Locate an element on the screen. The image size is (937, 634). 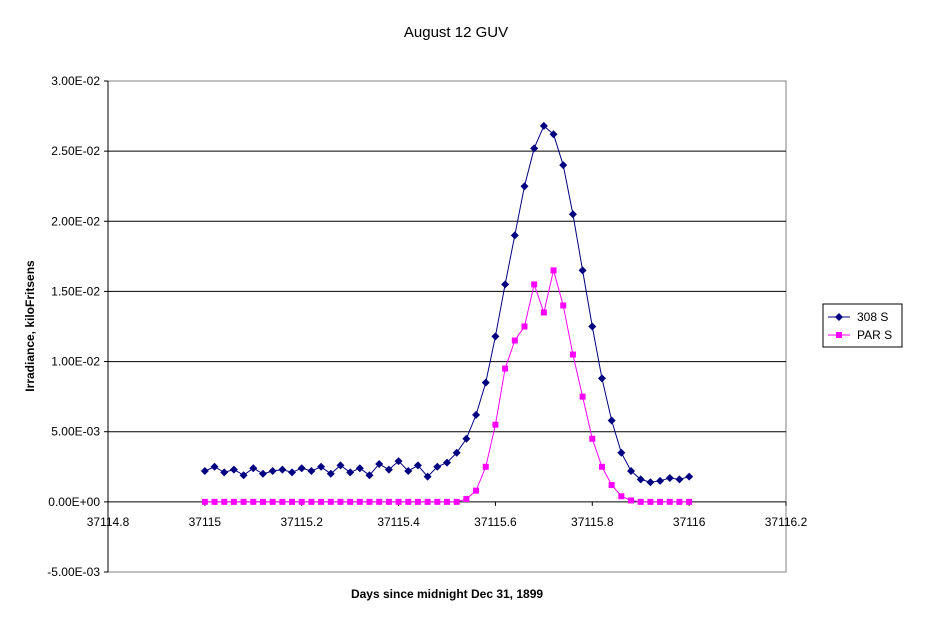
legend-label: 308 S is located at coordinates (872, 317).